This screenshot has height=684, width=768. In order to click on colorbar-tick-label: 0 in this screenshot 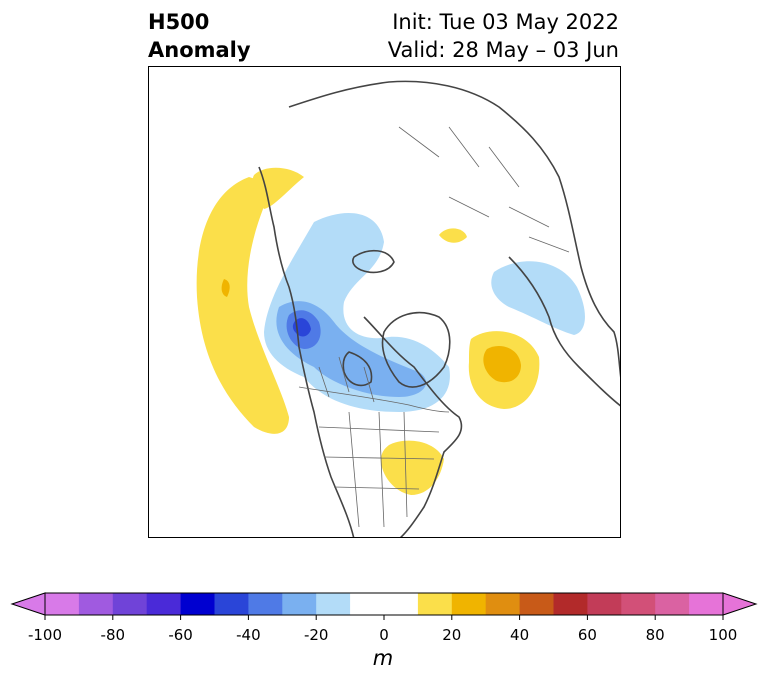, I will do `click(384, 635)`.